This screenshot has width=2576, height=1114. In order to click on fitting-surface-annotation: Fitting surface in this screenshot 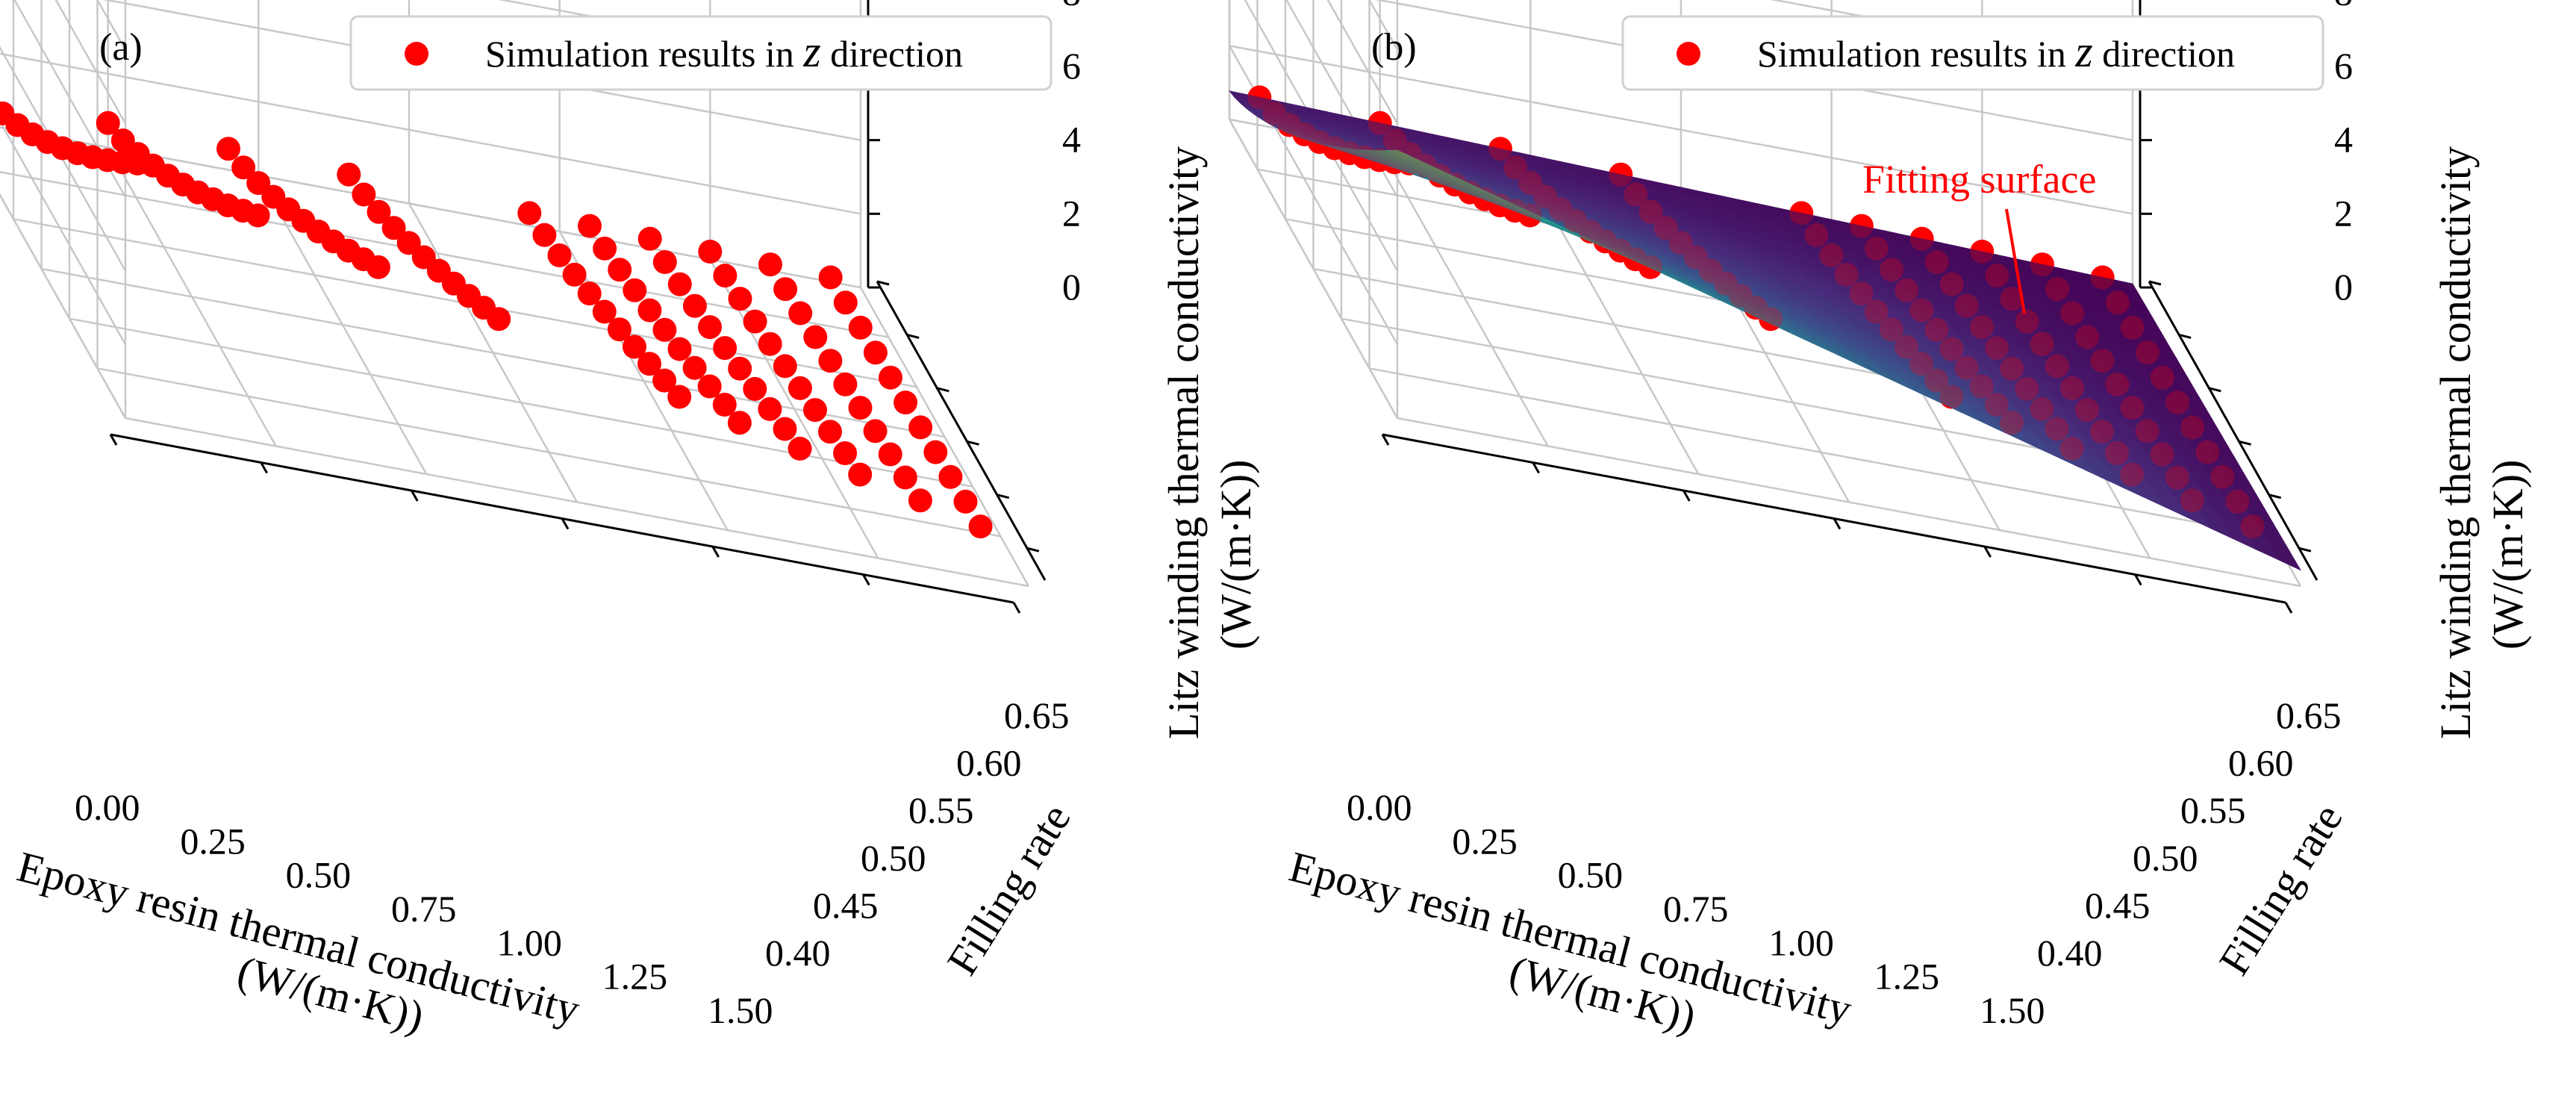, I will do `click(1979, 179)`.